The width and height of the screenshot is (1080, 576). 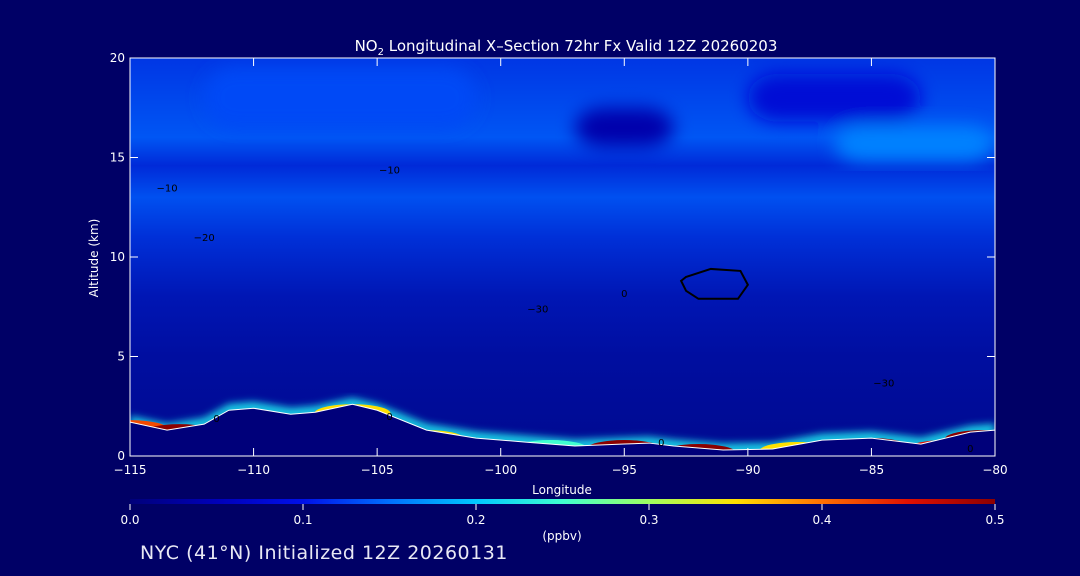 What do you see at coordinates (121, 357) in the screenshot?
I see `y-tick-label-1: 5` at bounding box center [121, 357].